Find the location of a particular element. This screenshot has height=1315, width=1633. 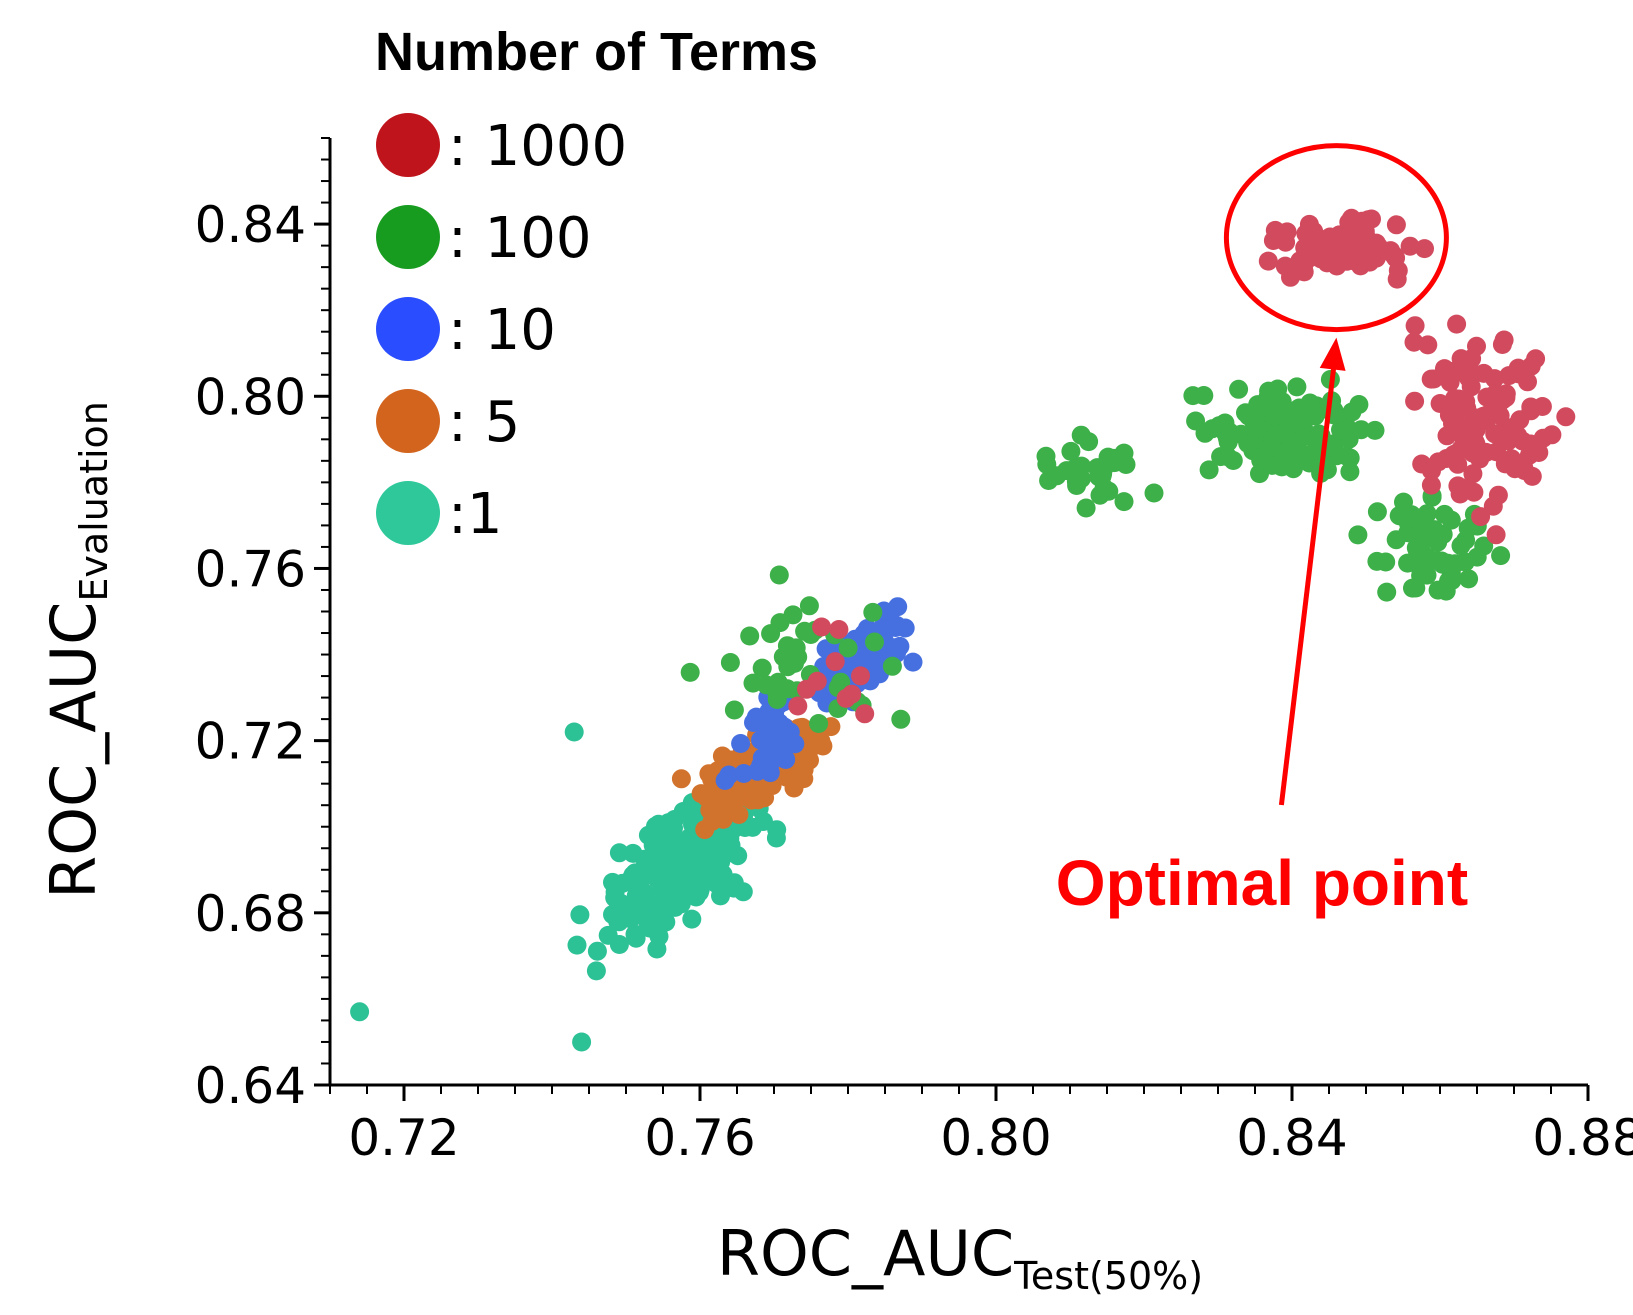

legend-marker is located at coordinates (408, 421).